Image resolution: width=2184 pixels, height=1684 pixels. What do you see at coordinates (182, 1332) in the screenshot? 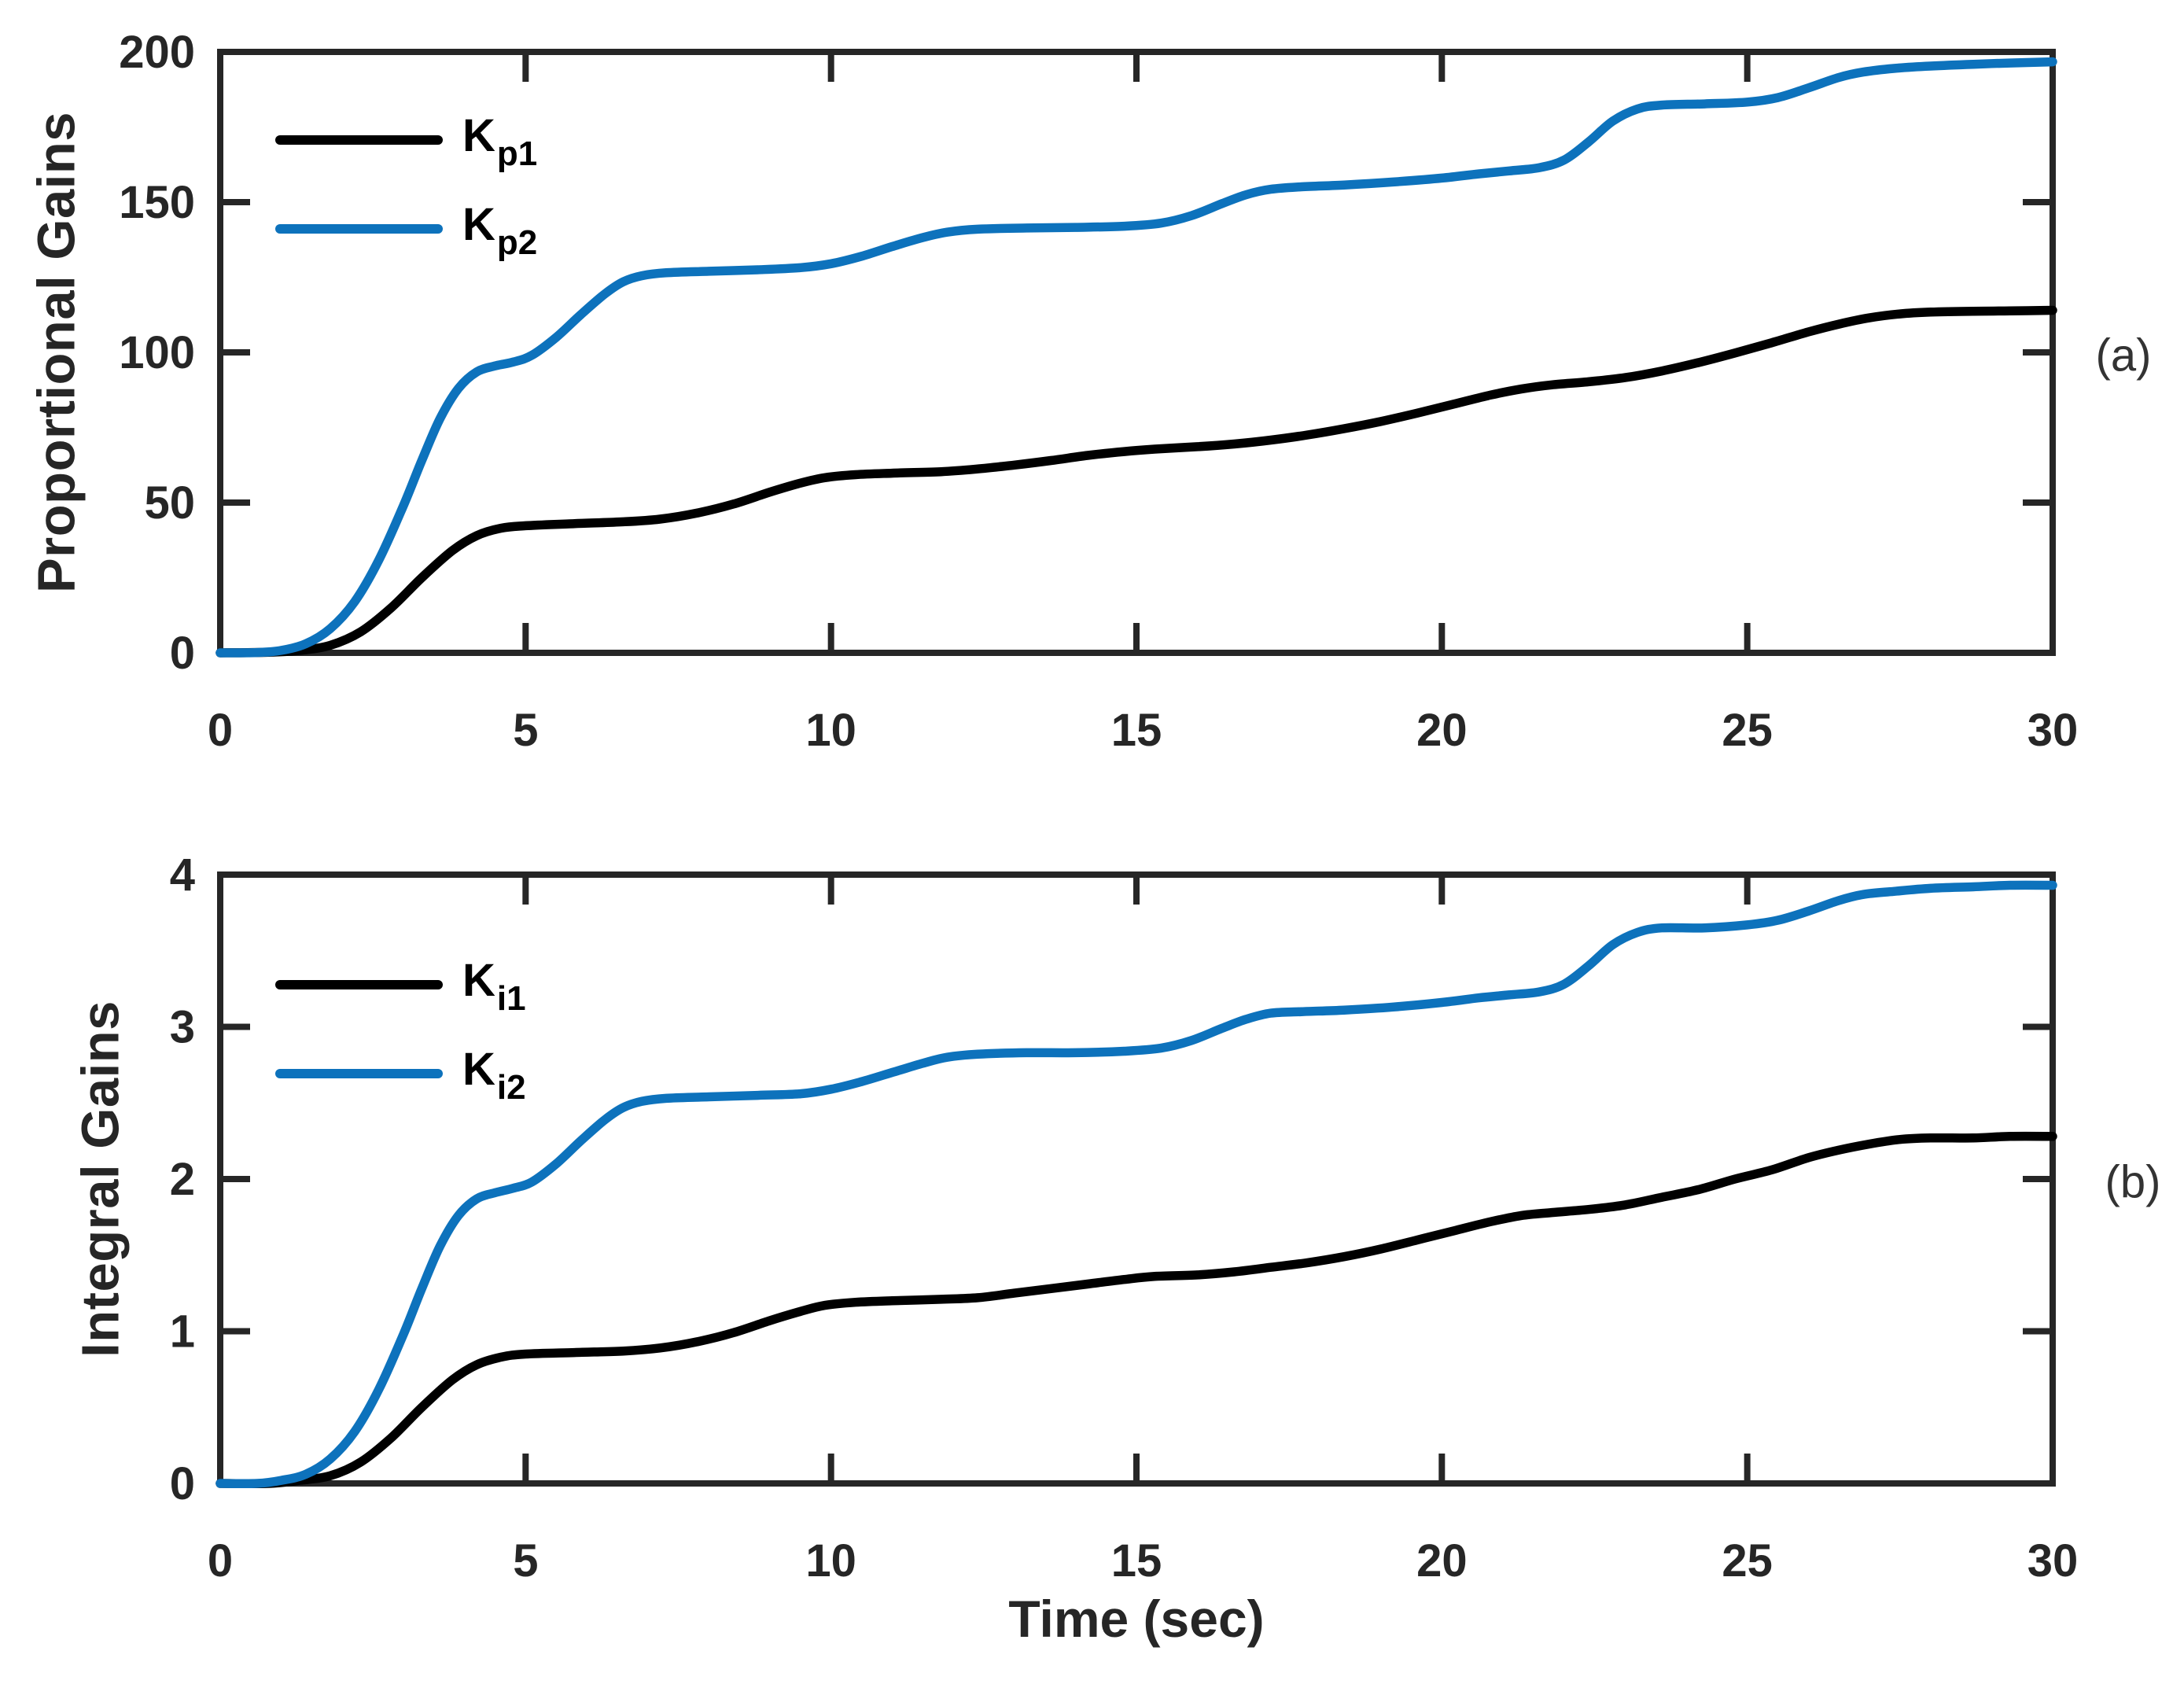
I see `y-tick-label: 1` at bounding box center [182, 1332].